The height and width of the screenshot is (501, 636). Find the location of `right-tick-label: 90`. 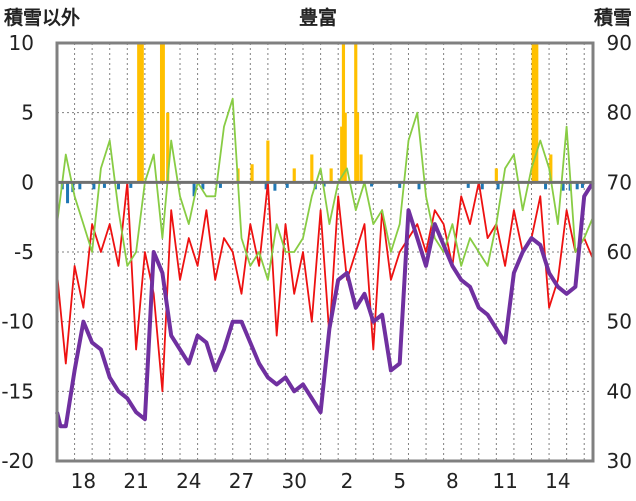

right-tick-label: 90 is located at coordinates (619, 43).